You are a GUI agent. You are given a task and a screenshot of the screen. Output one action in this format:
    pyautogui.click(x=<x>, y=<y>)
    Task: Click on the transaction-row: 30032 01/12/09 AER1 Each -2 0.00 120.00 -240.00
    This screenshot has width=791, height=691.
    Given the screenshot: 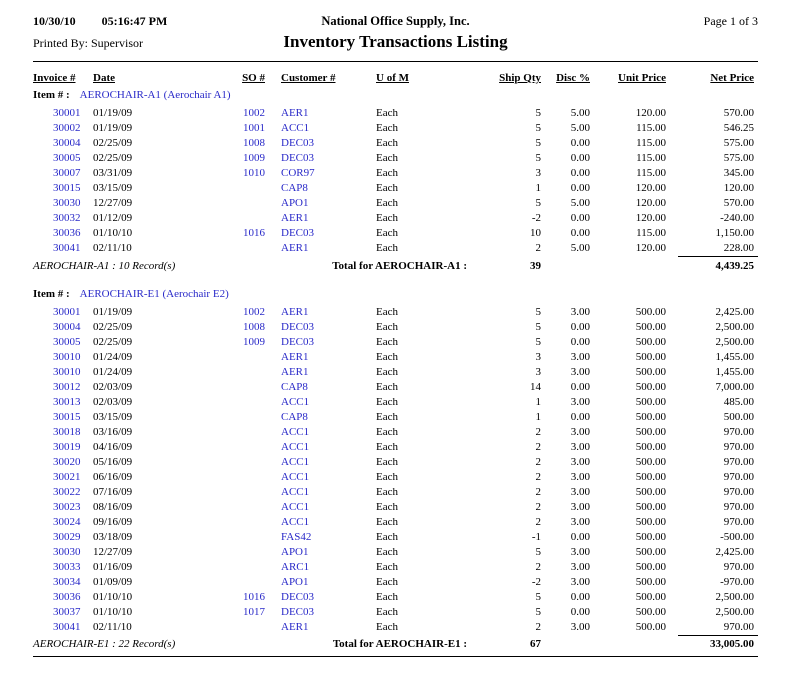 What is the action you would take?
    pyautogui.click(x=395, y=218)
    